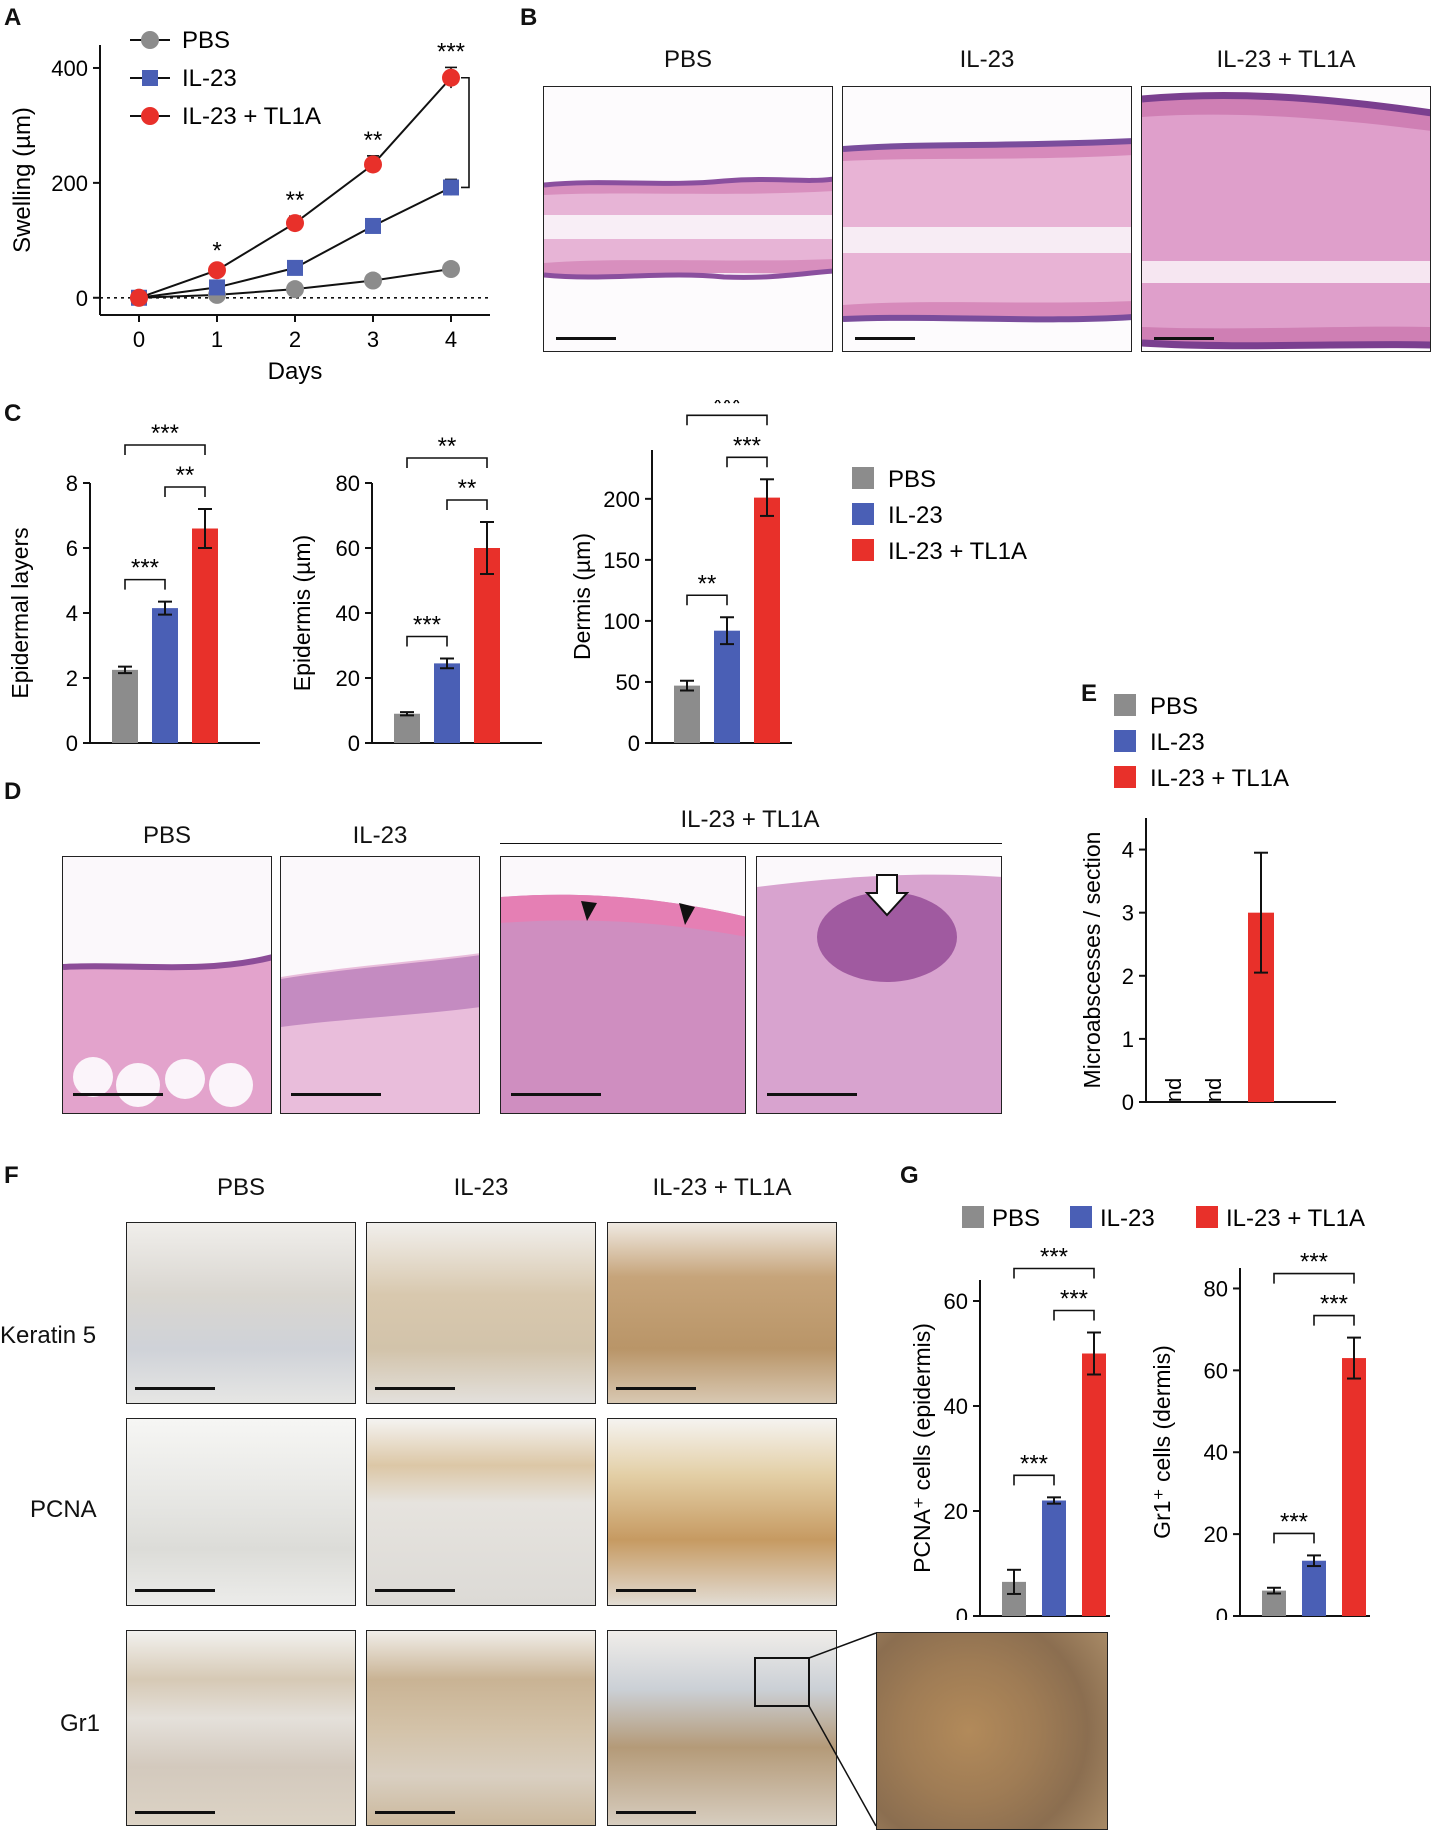 This screenshot has height=1840, width=1448. I want to click on ihc-keratin5-pbs, so click(241, 1313).